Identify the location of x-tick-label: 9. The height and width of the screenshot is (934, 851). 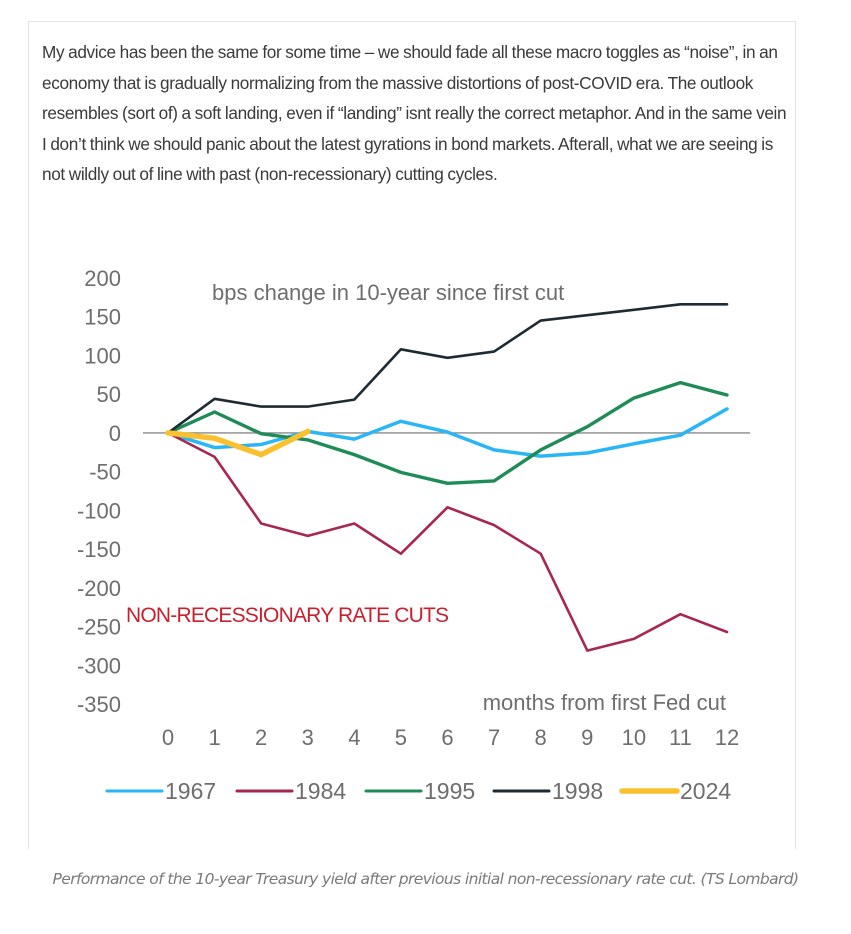
(587, 737).